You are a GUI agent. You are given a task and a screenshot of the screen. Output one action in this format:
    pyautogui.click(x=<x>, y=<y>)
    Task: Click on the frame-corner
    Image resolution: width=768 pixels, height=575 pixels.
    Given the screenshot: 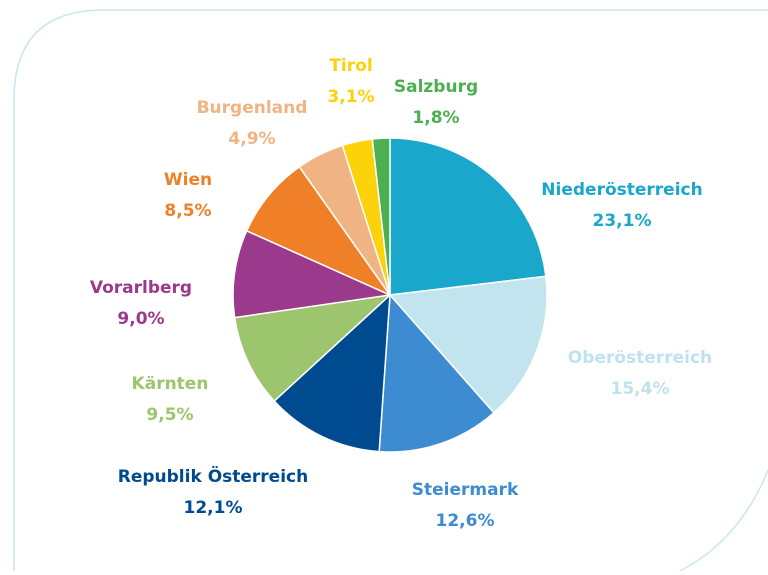 What is the action you would take?
    pyautogui.click(x=723, y=520)
    